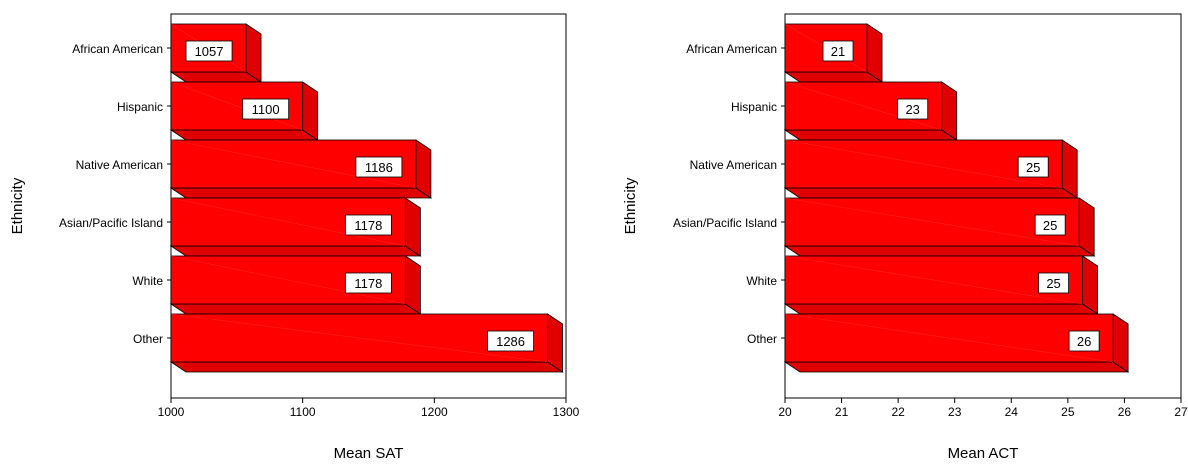  I want to click on x-tick-label: 21, so click(842, 412).